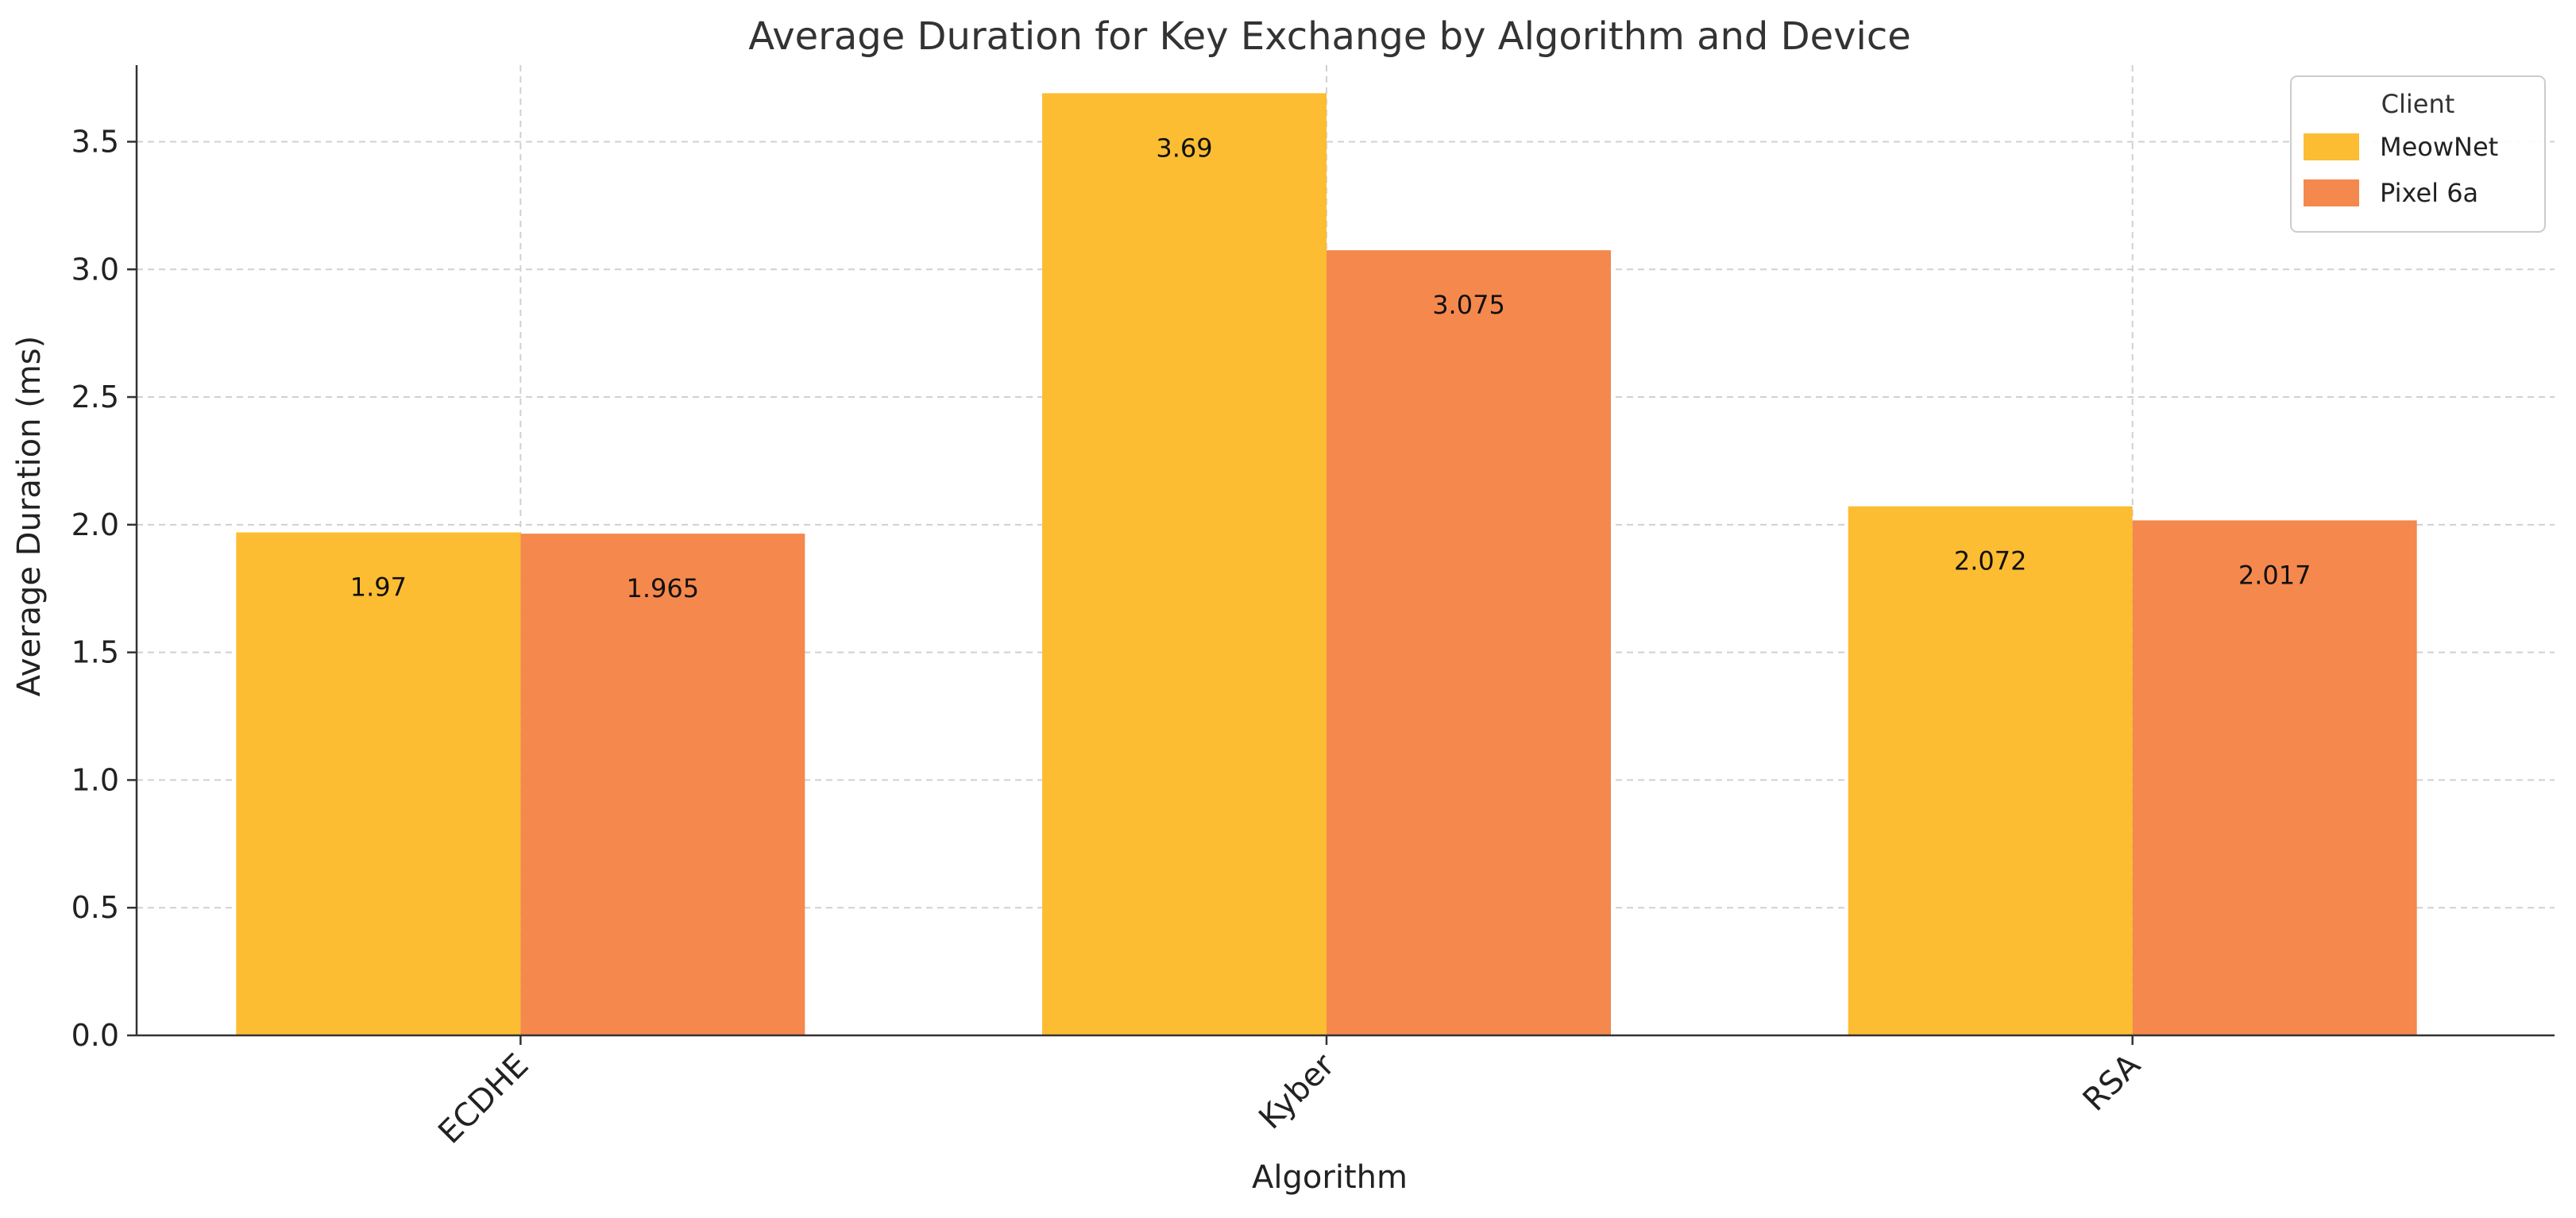  I want to click on y-tick-label: 1.5, so click(95, 652).